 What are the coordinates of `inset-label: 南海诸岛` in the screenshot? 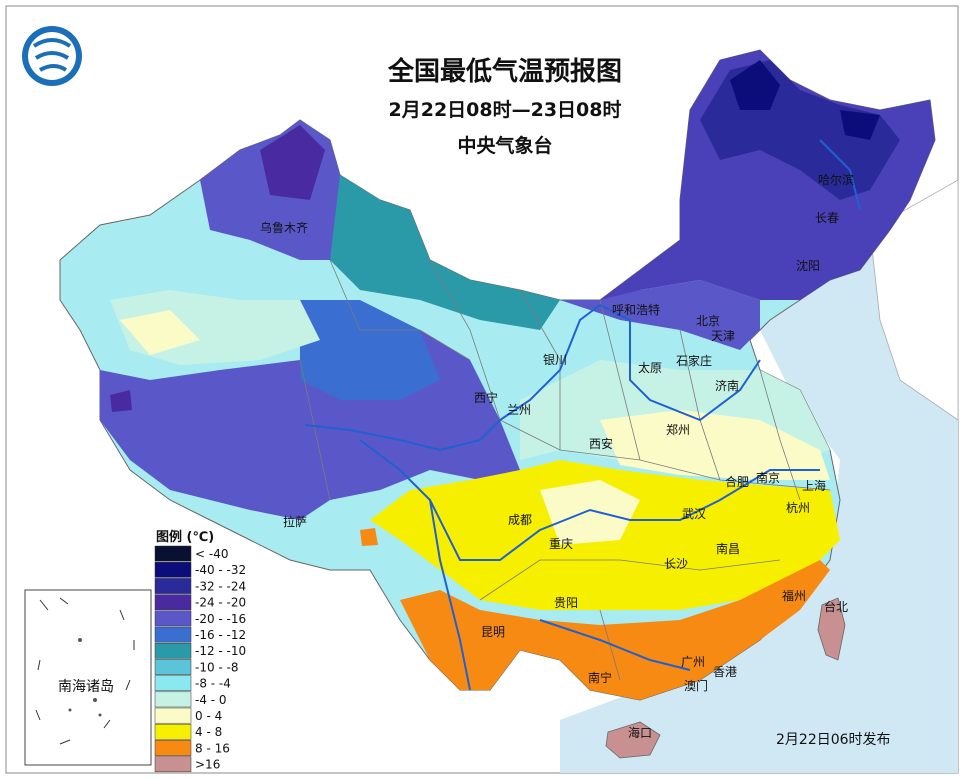 It's located at (86, 687).